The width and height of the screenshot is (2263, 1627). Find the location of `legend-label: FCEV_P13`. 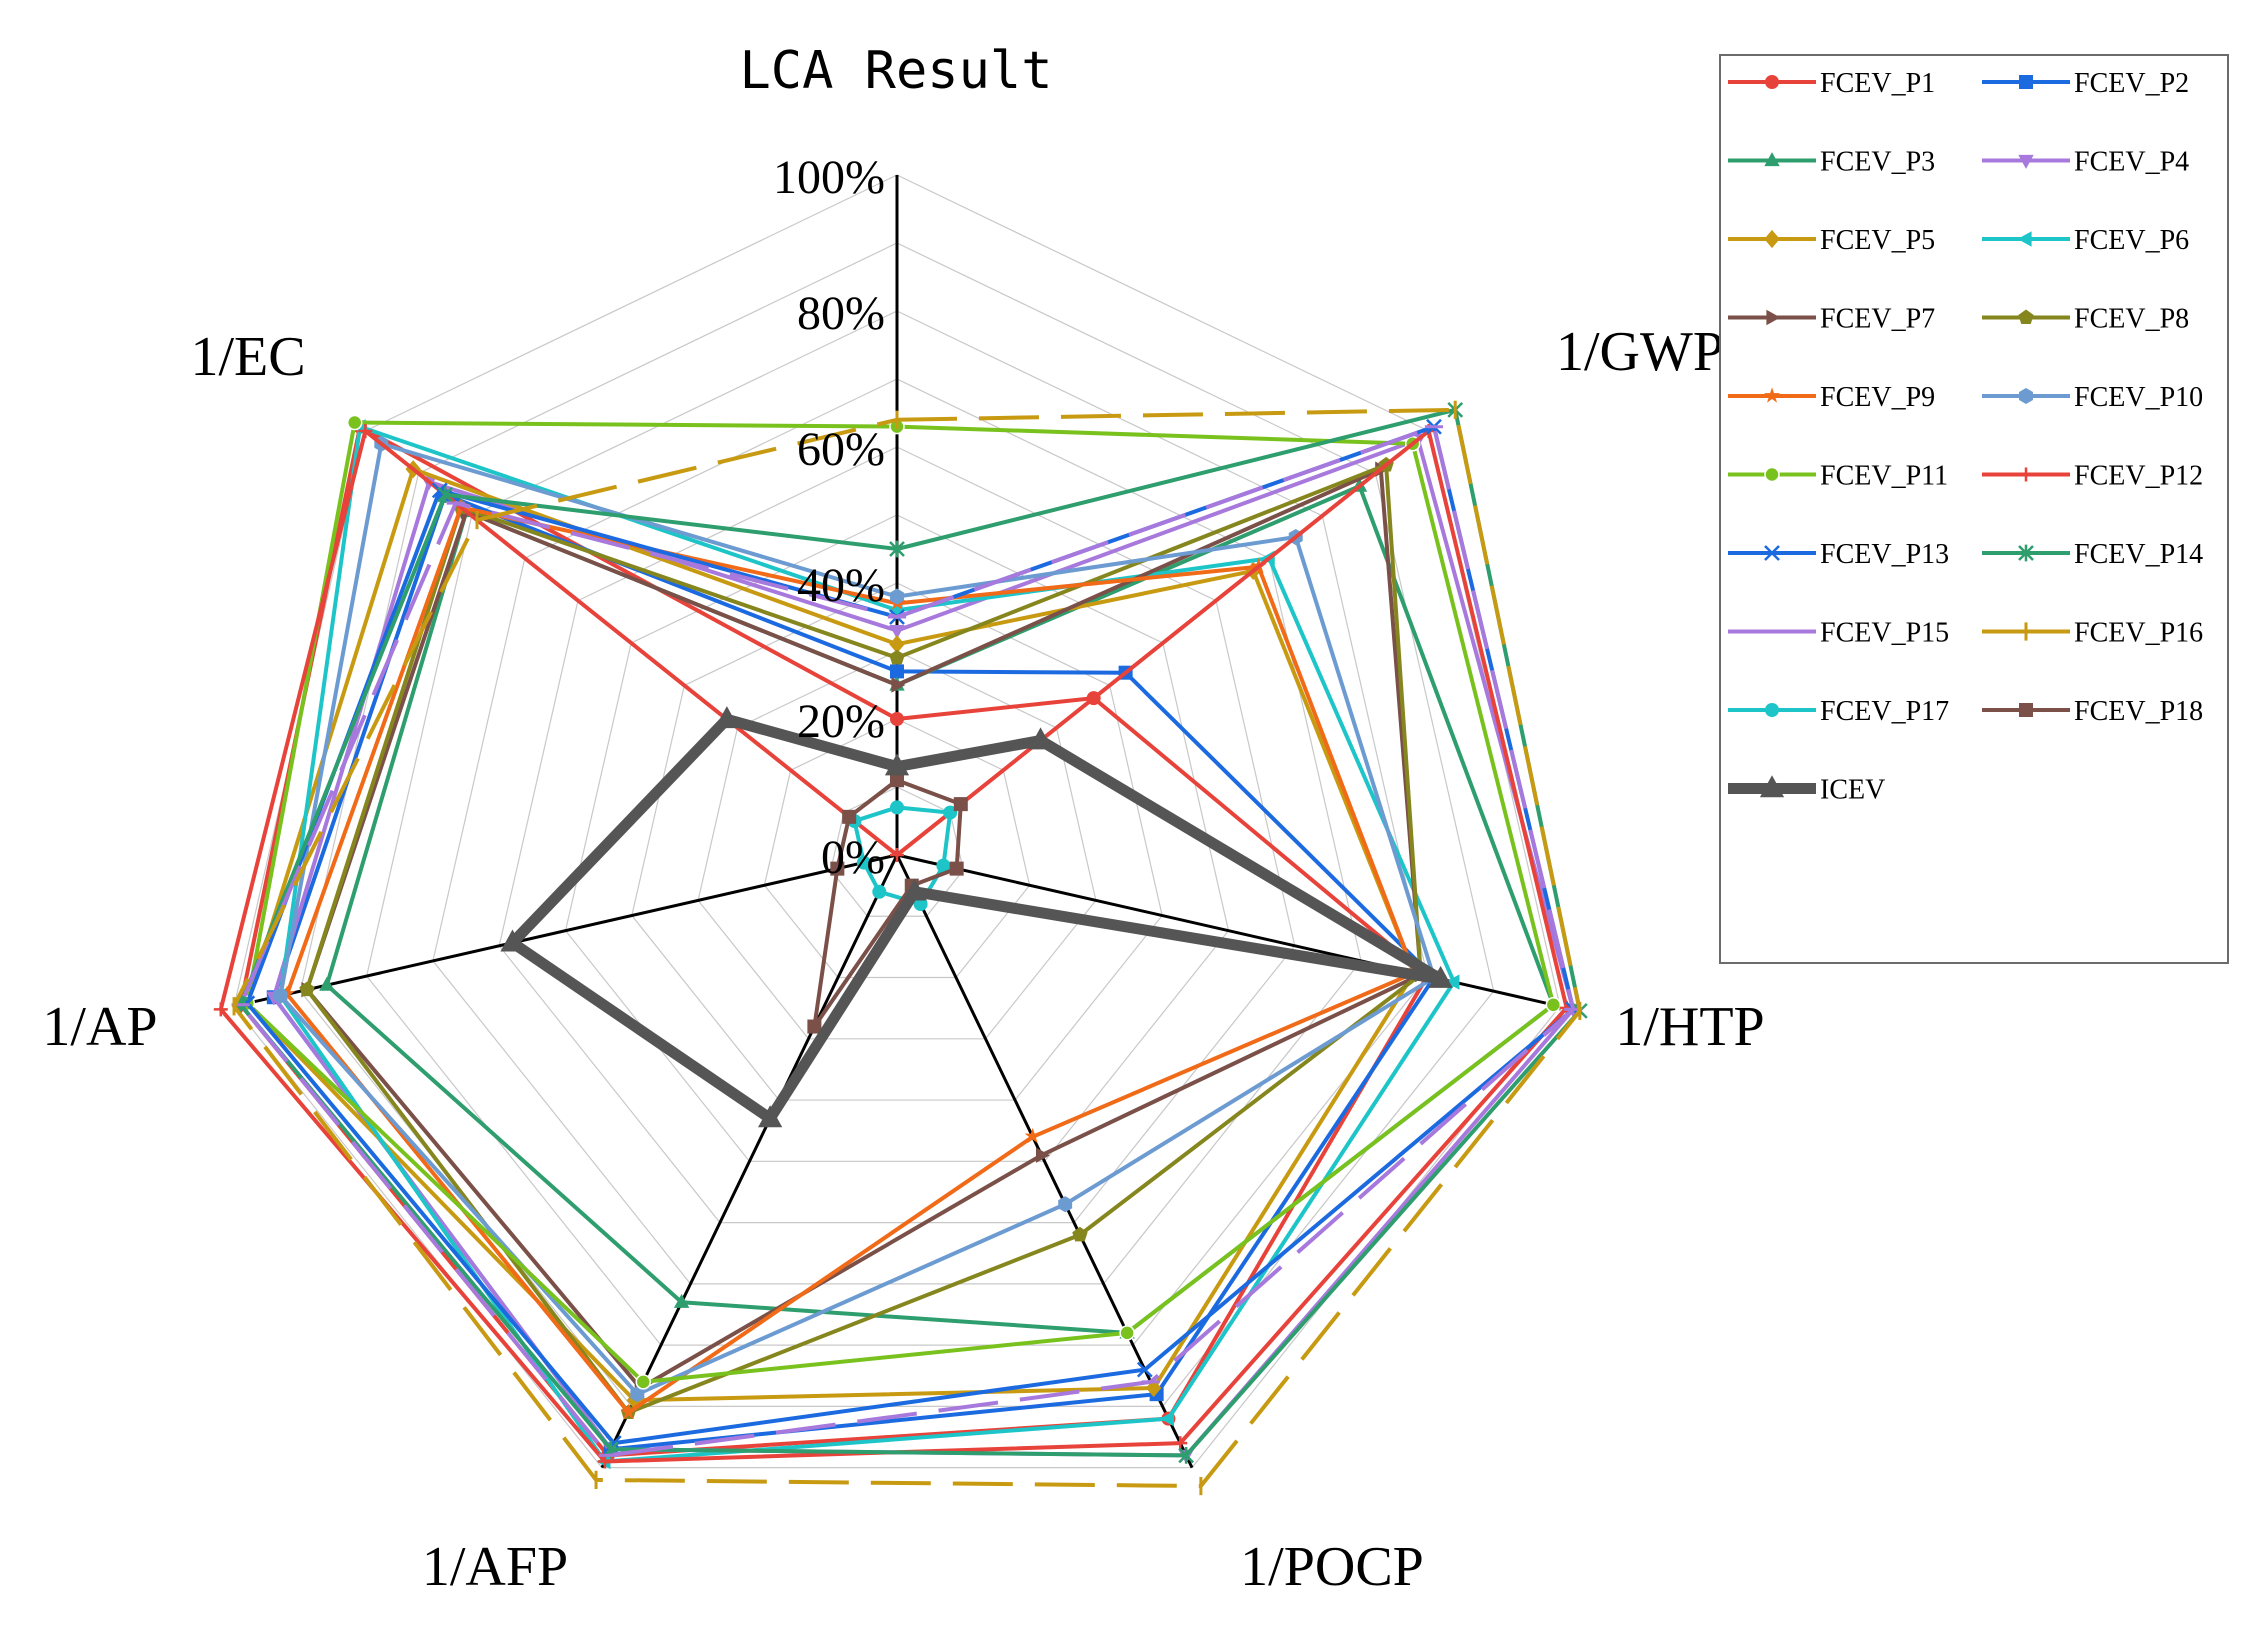

legend-label: FCEV_P13 is located at coordinates (1884, 554).